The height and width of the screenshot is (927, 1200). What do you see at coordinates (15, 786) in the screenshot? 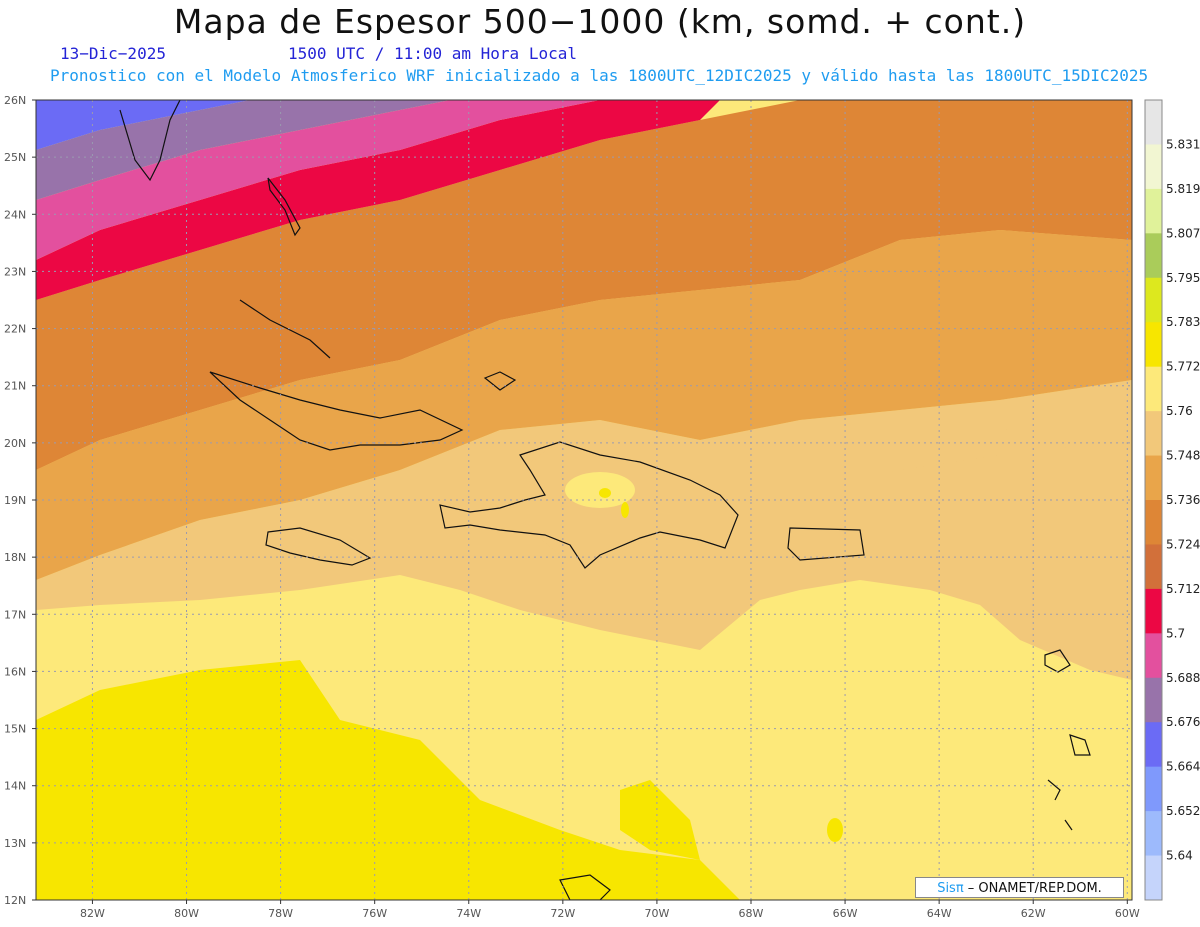
I see `lat-tick-label: 14N` at bounding box center [15, 786].